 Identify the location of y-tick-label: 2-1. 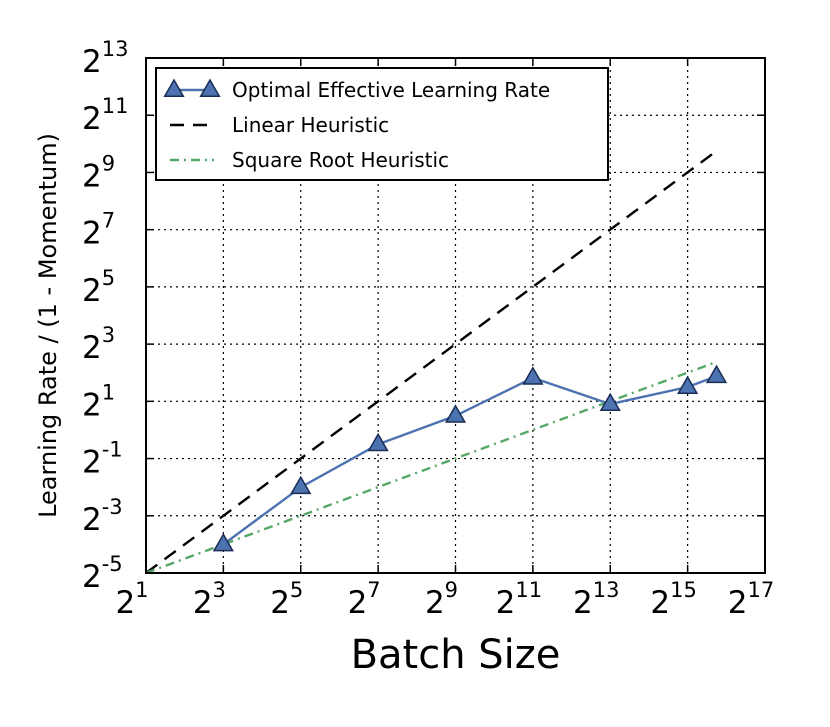
(102, 459).